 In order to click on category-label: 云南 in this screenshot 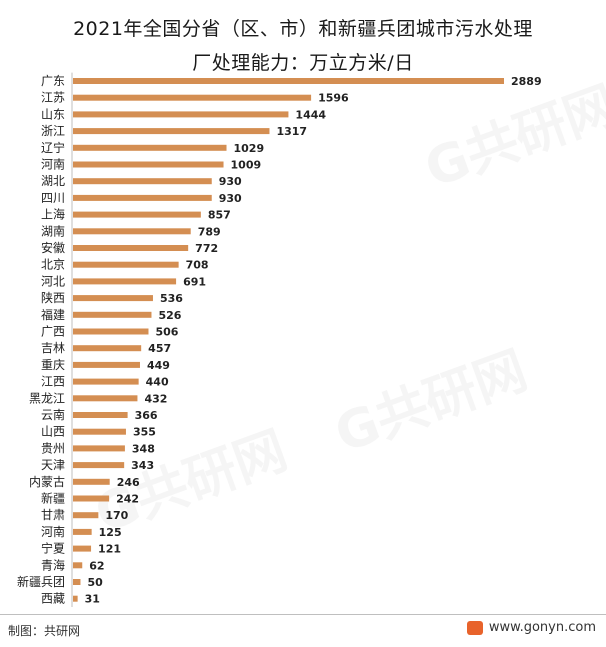, I will do `click(53, 414)`.